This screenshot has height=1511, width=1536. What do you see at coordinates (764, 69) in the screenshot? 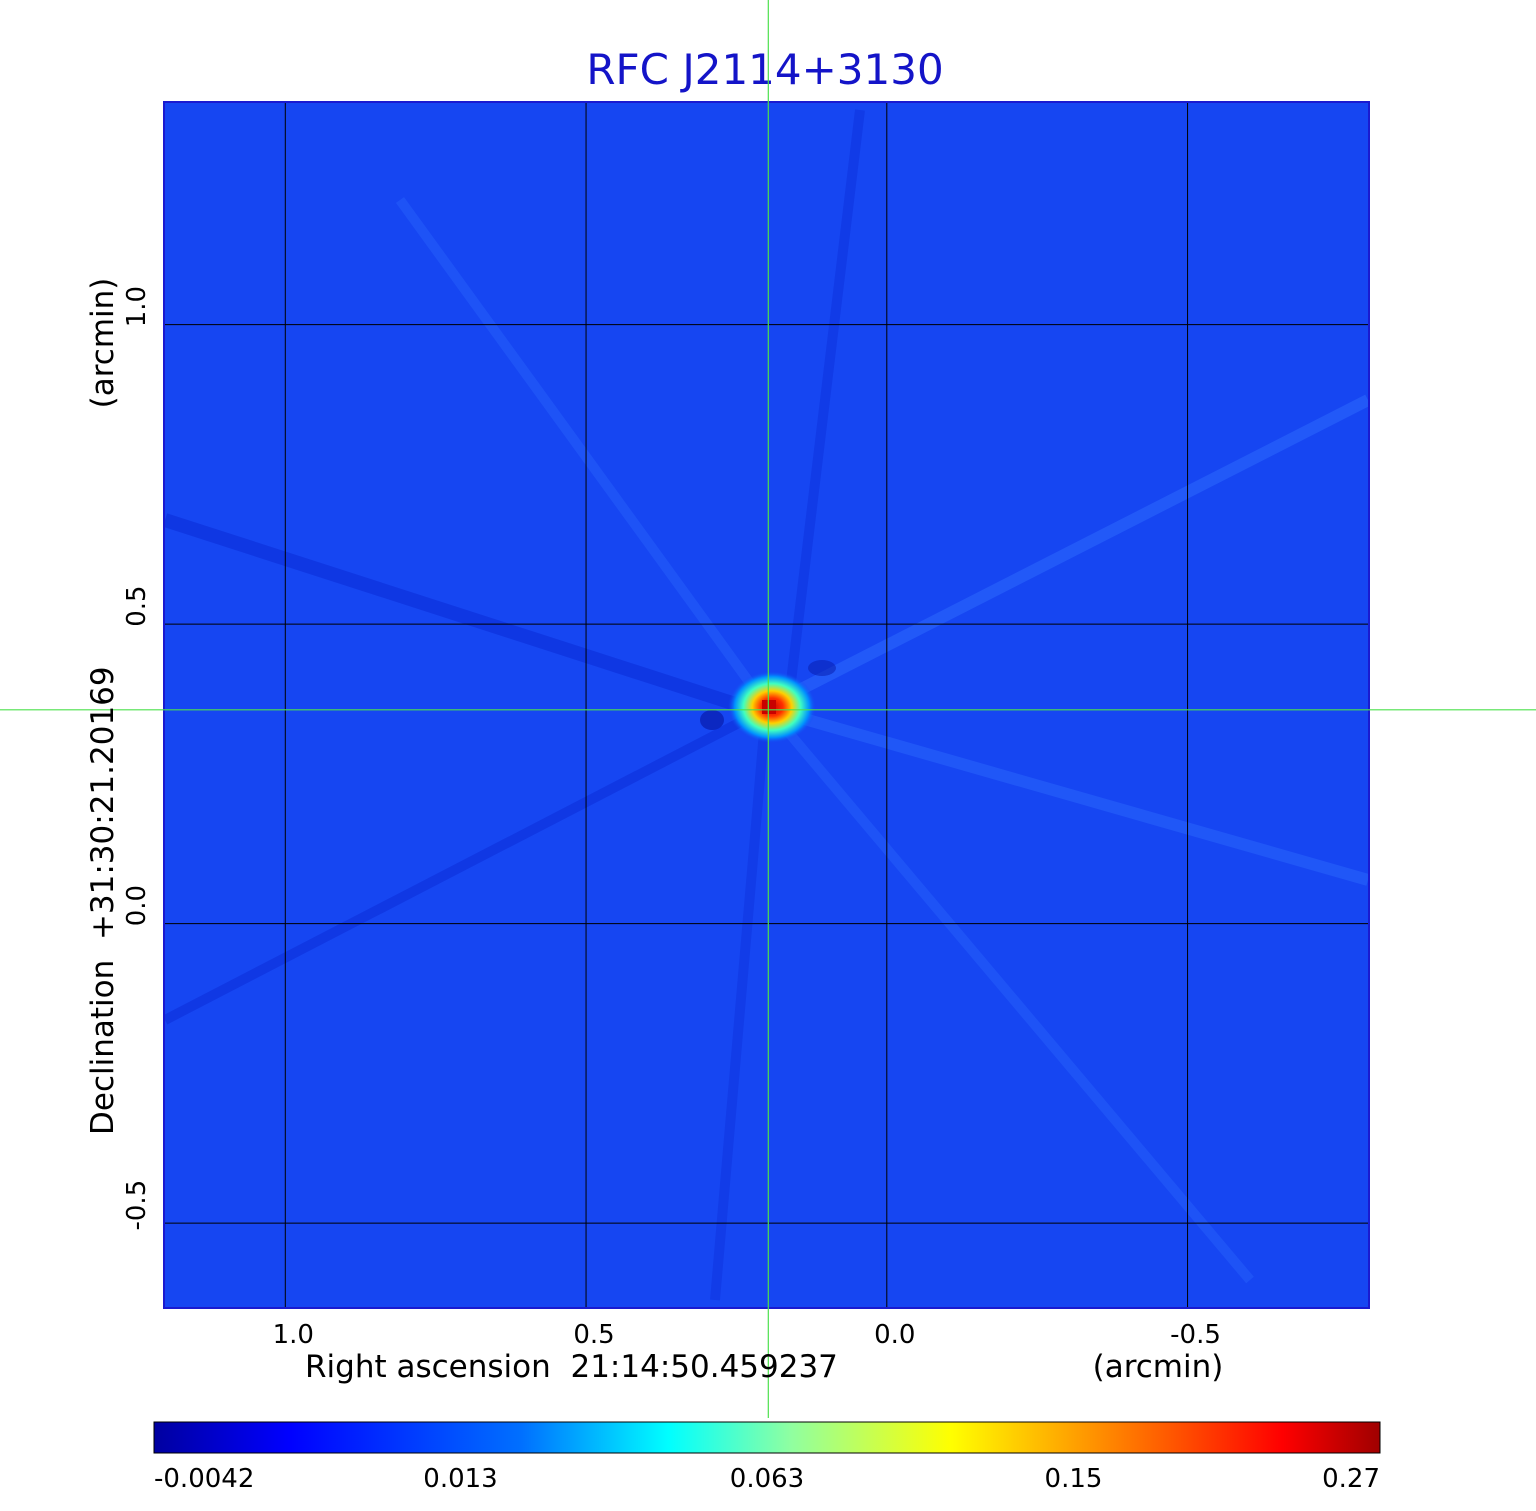
I see `chart-title: RFC J2114+3130` at bounding box center [764, 69].